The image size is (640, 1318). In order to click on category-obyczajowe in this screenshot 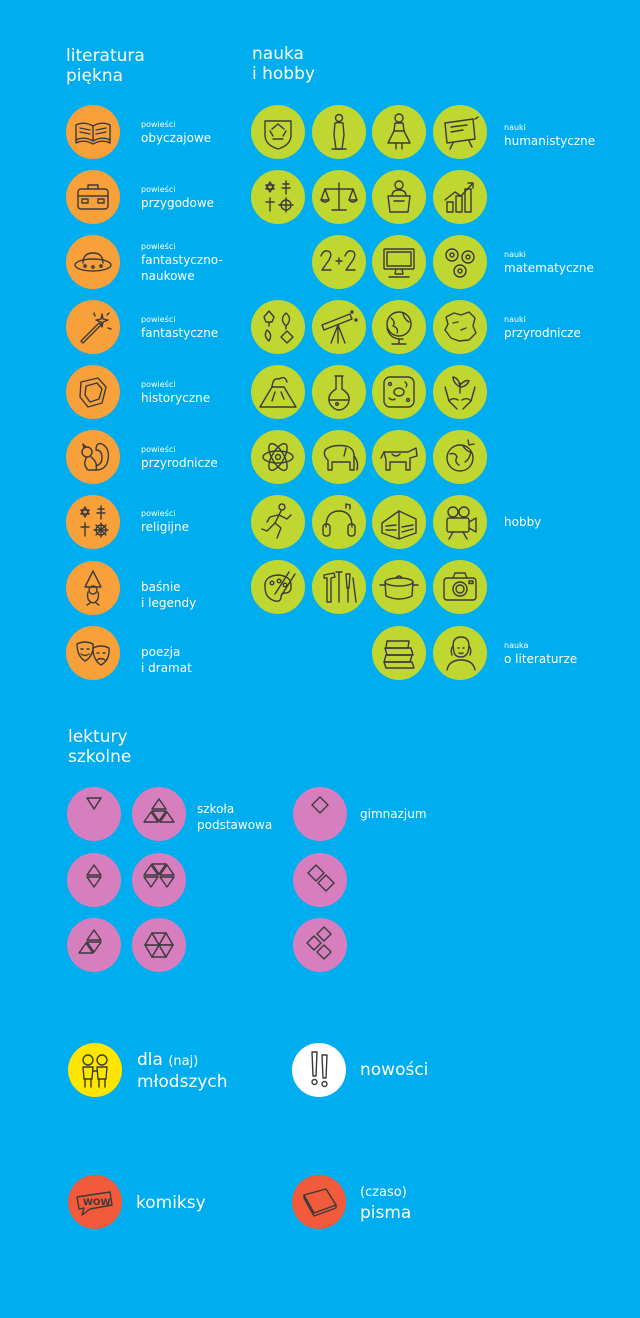, I will do `click(93, 132)`.